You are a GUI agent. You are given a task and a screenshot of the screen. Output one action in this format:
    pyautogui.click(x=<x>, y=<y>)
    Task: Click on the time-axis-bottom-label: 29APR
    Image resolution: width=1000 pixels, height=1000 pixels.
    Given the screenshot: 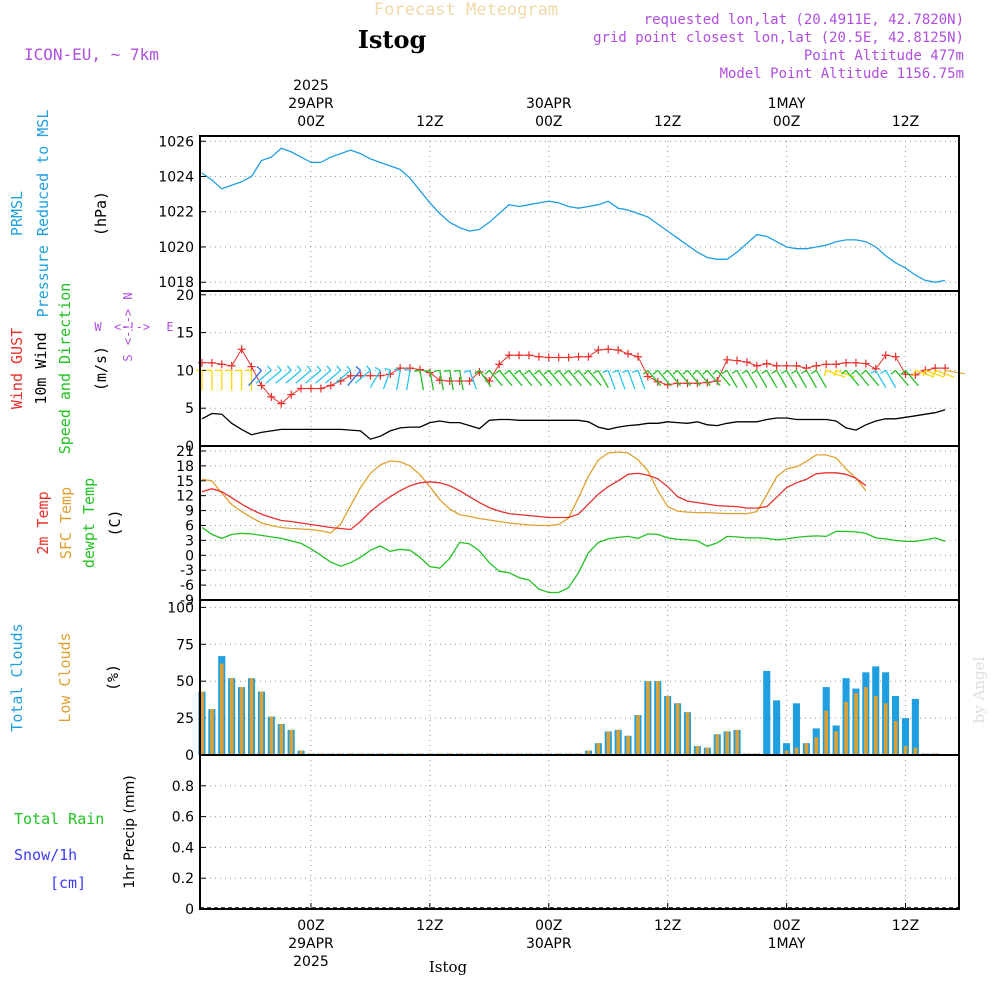 What is the action you would take?
    pyautogui.click(x=311, y=944)
    